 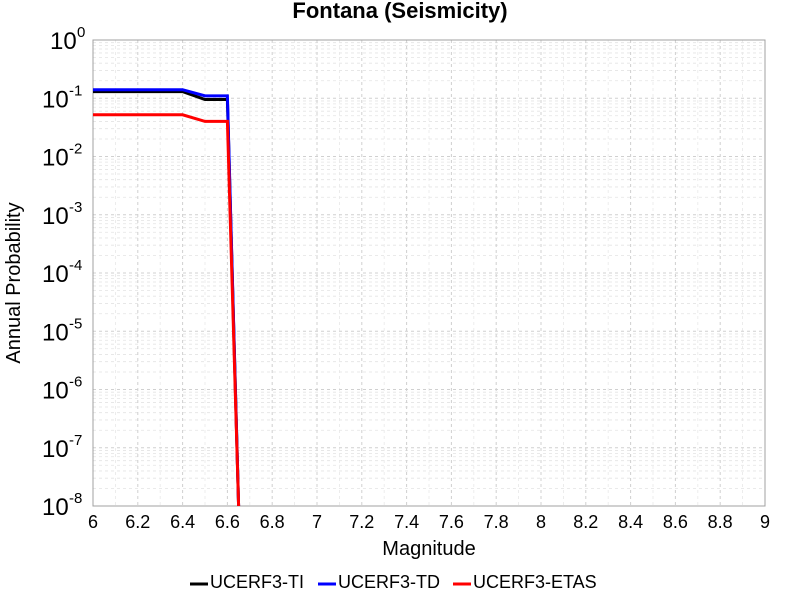 What do you see at coordinates (535, 582) in the screenshot?
I see `legend-label: UCERF3-ETAS` at bounding box center [535, 582].